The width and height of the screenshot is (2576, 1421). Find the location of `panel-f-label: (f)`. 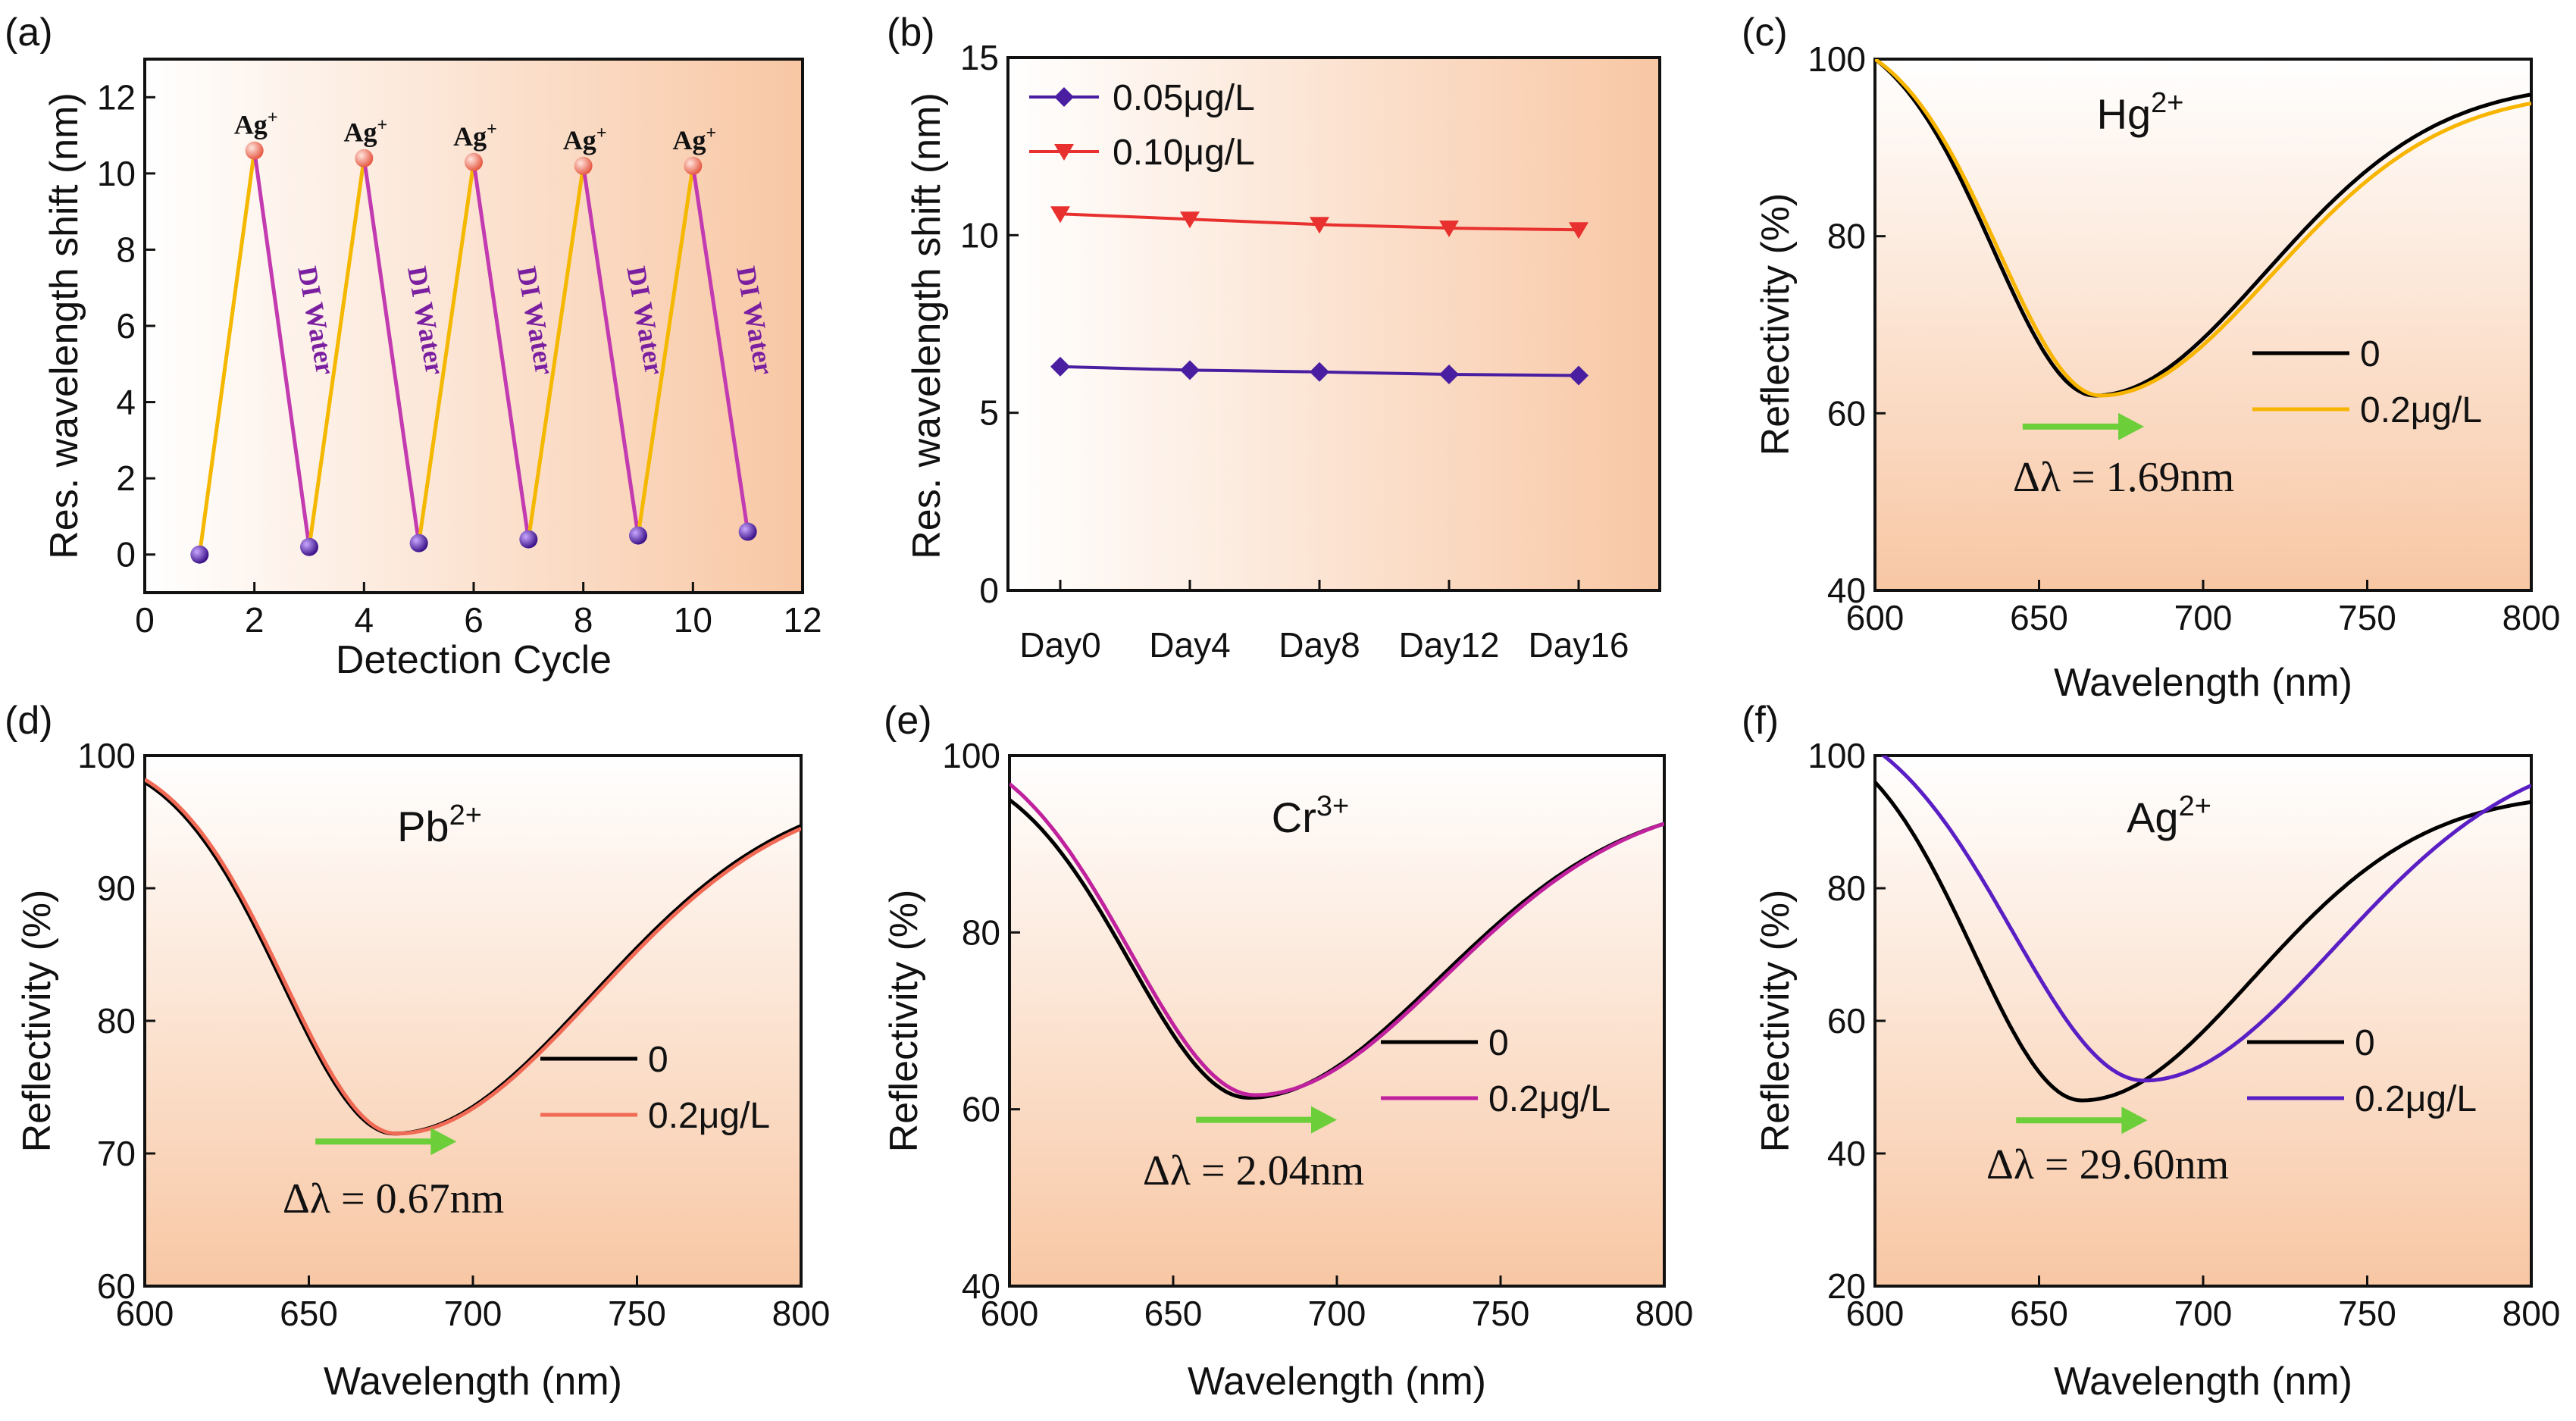

panel-f-label: (f) is located at coordinates (1761, 721).